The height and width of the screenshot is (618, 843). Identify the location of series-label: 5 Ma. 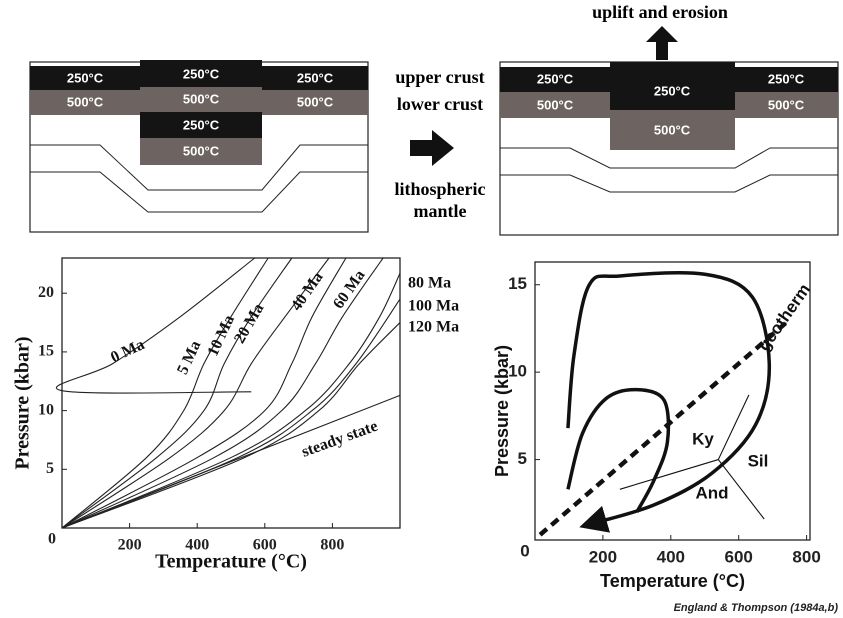
(189, 357).